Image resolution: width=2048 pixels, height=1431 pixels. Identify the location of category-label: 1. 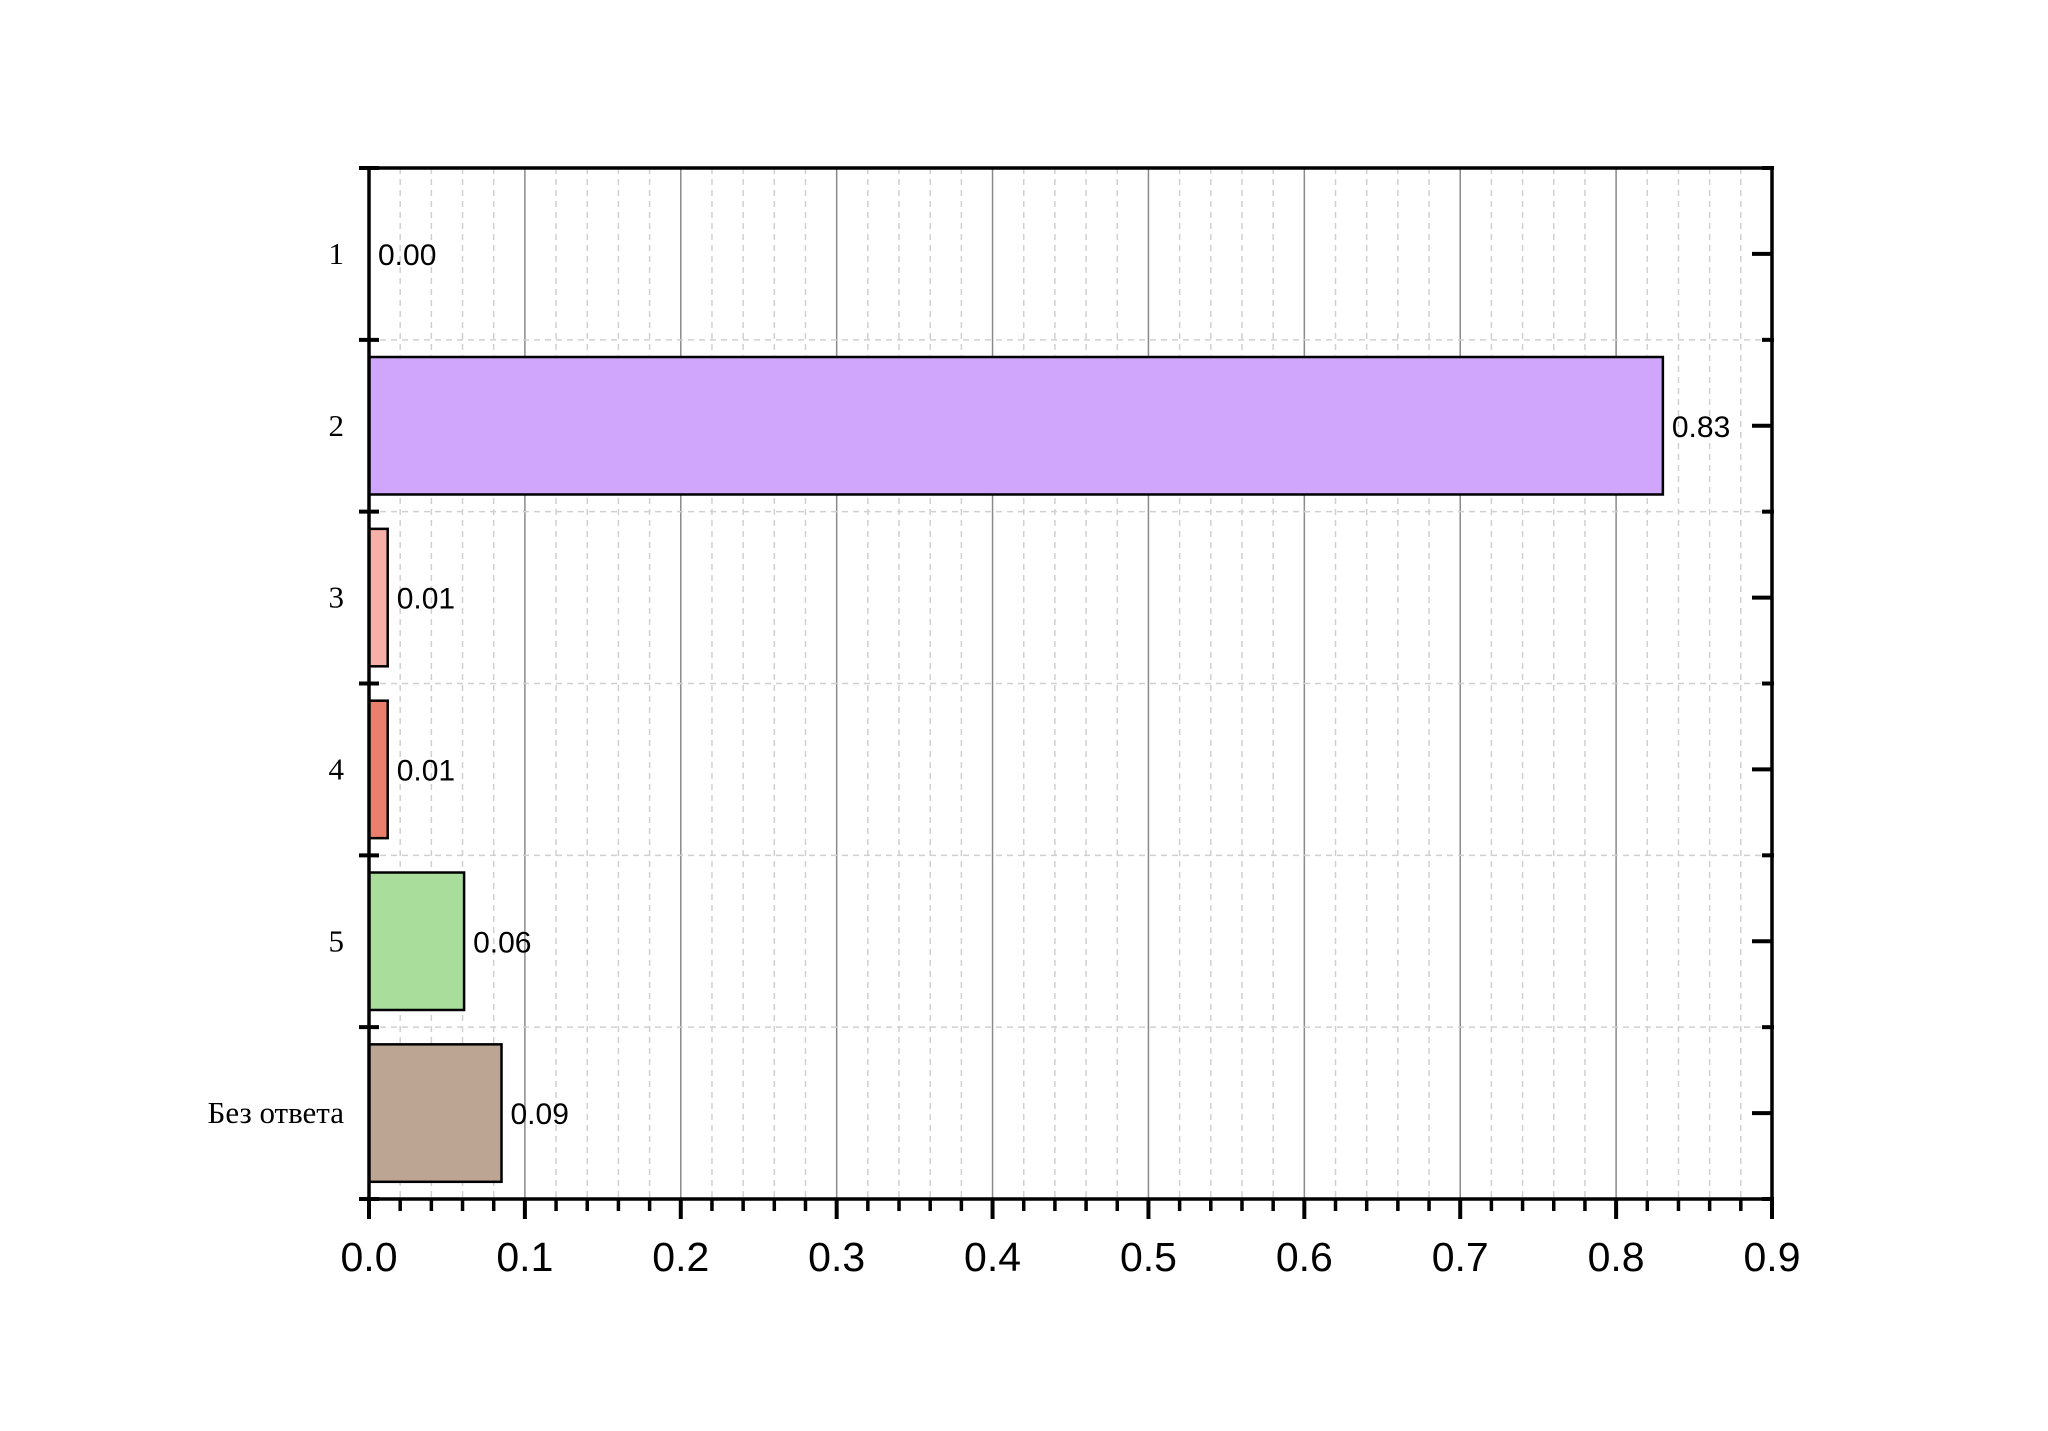
(337, 253).